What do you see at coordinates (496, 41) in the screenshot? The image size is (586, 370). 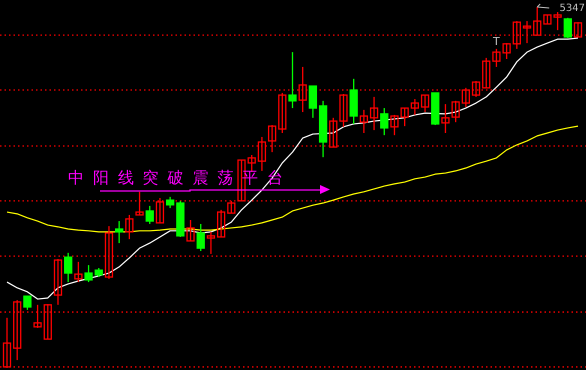 I see `annotation: T` at bounding box center [496, 41].